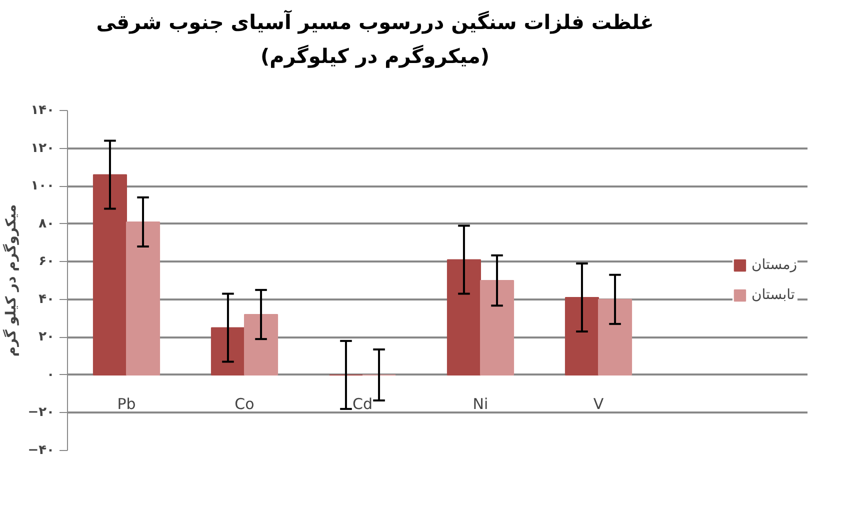 Image resolution: width=862 pixels, height=520 pixels. I want to click on x-tick-label: V, so click(598, 403).